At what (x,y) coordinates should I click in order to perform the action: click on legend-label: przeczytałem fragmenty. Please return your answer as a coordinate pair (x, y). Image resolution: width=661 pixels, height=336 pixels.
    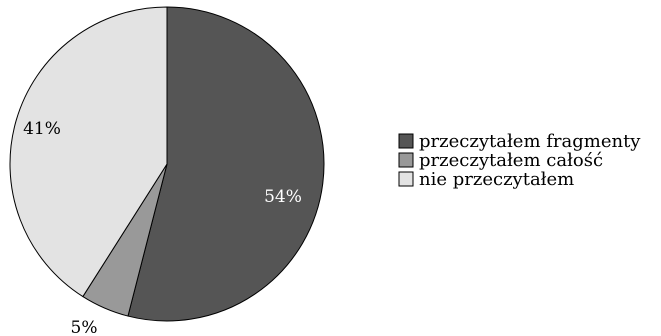
    Looking at the image, I should click on (530, 141).